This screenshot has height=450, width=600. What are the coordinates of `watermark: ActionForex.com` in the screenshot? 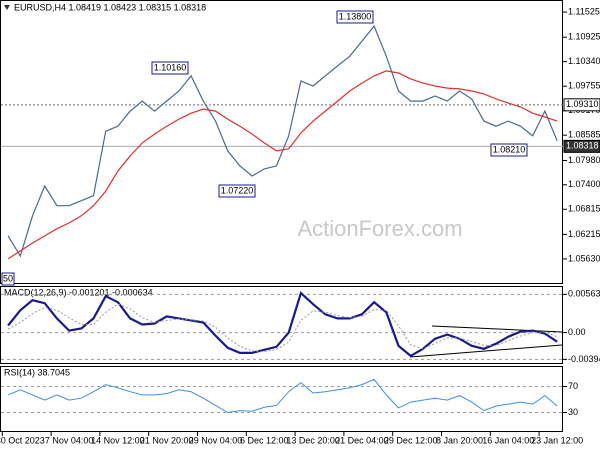 It's located at (379, 228).